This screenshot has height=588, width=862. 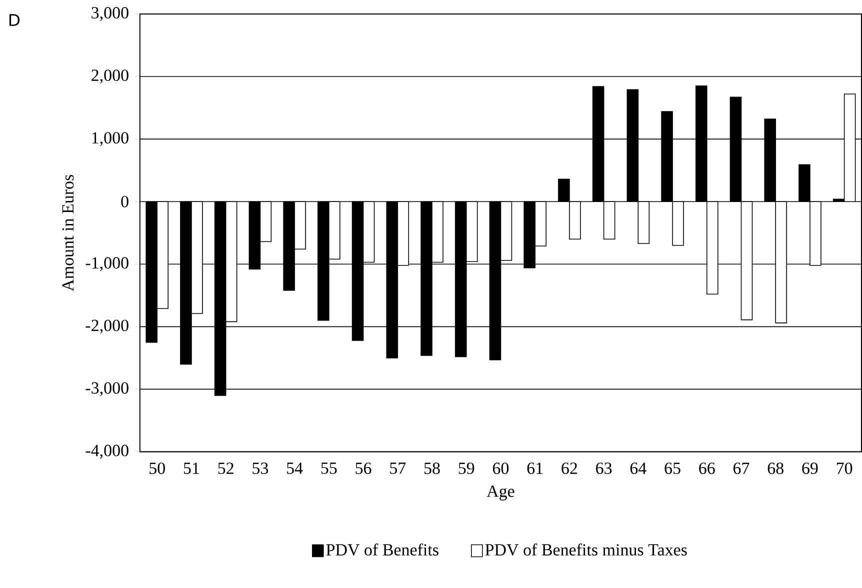 What do you see at coordinates (672, 468) in the screenshot?
I see `x-tick-label: 65` at bounding box center [672, 468].